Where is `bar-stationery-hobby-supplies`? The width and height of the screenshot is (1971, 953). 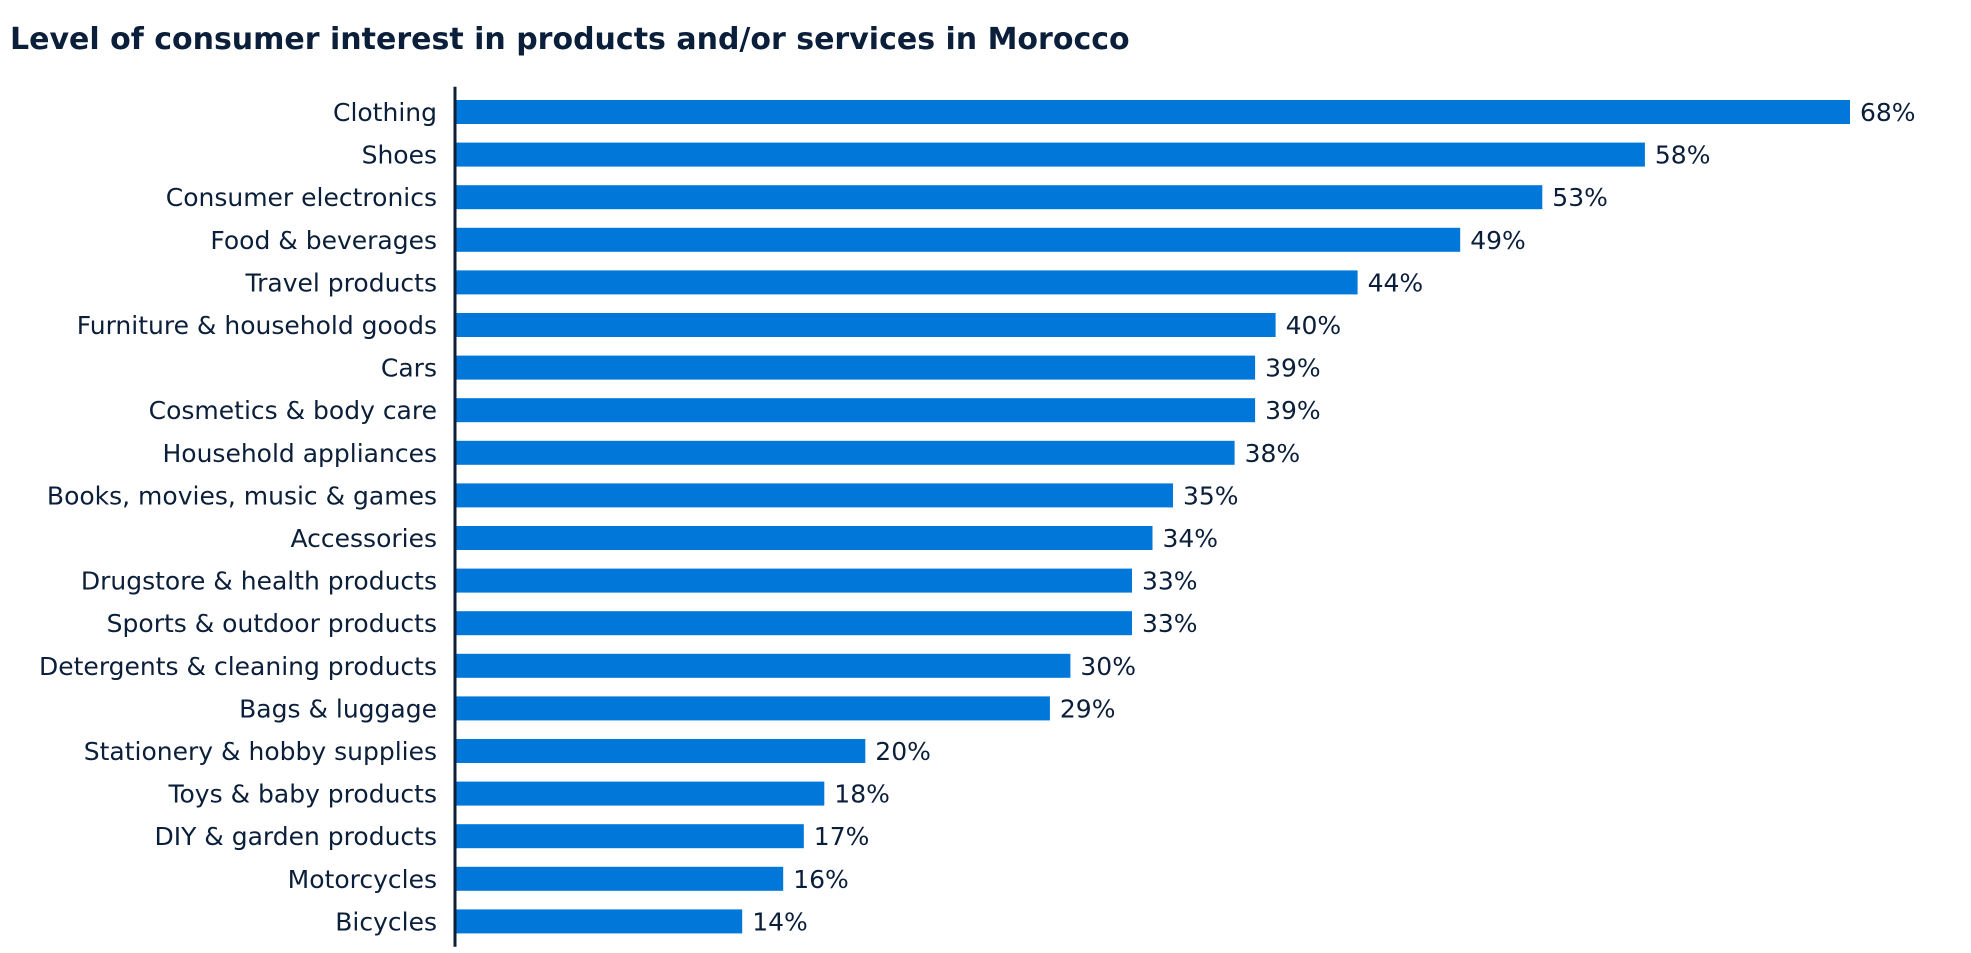
bar-stationery-hobby-supplies is located at coordinates (660, 751).